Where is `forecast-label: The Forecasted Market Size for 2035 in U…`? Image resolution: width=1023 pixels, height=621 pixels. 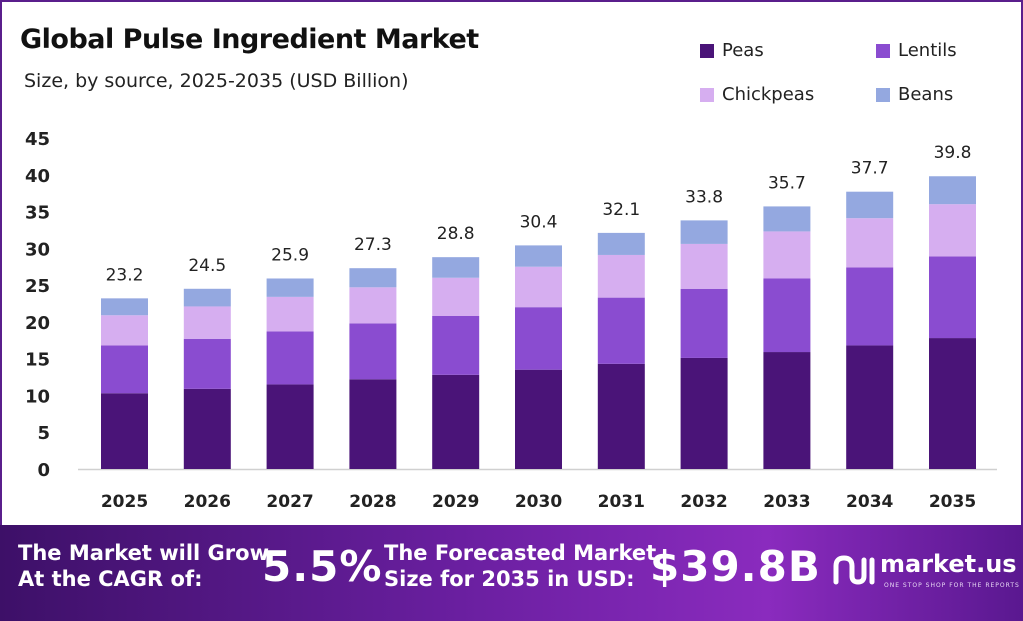 forecast-label: The Forecasted Market Size for 2035 in U… is located at coordinates (520, 566).